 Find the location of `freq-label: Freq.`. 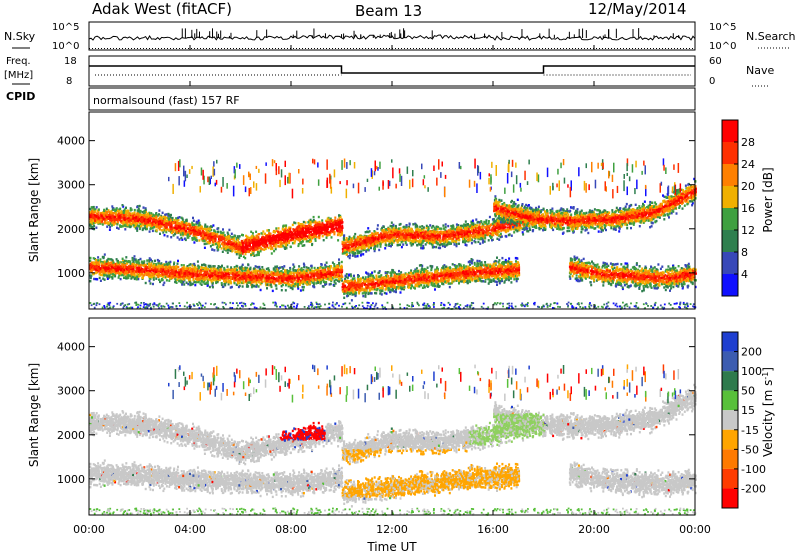

freq-label: Freq. is located at coordinates (18, 61).